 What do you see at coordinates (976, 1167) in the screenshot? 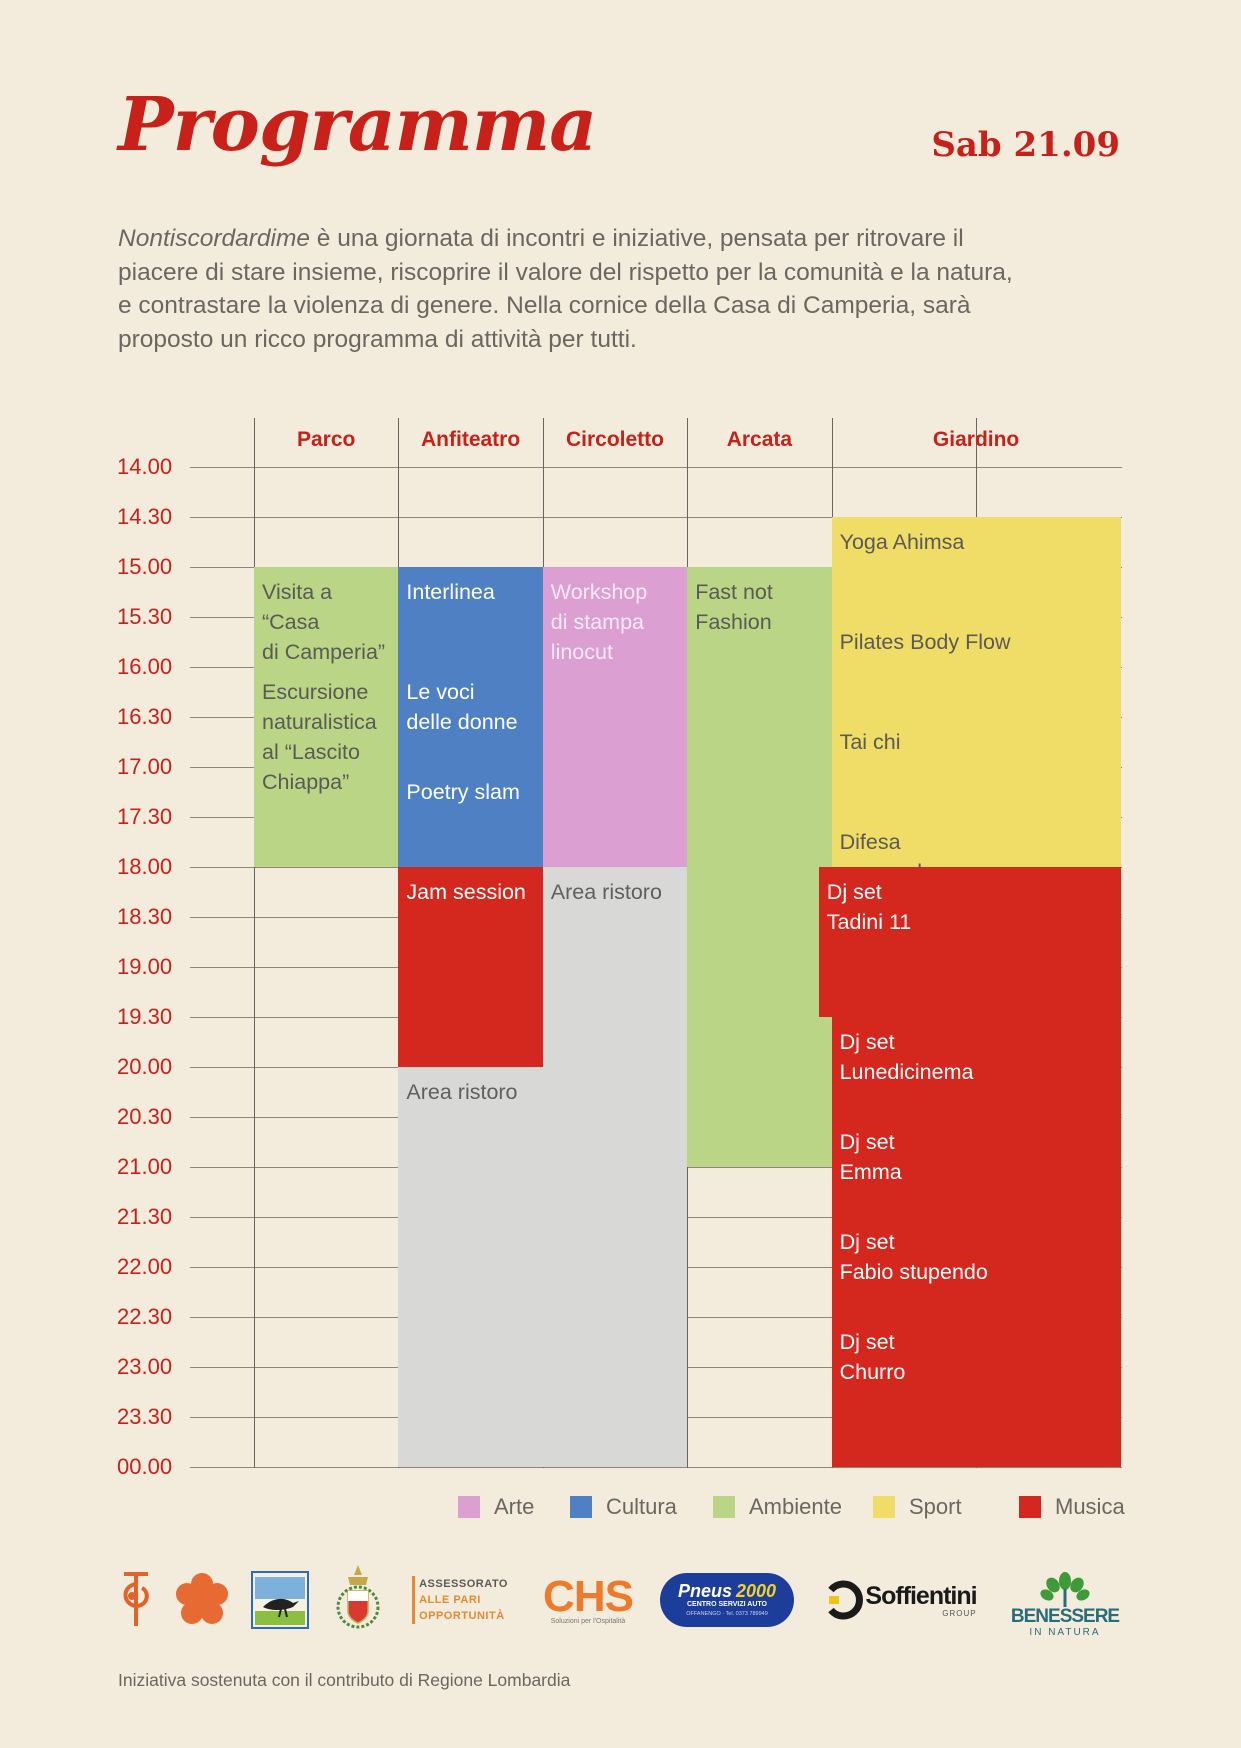
I see `event-block: Dj set Emma` at bounding box center [976, 1167].